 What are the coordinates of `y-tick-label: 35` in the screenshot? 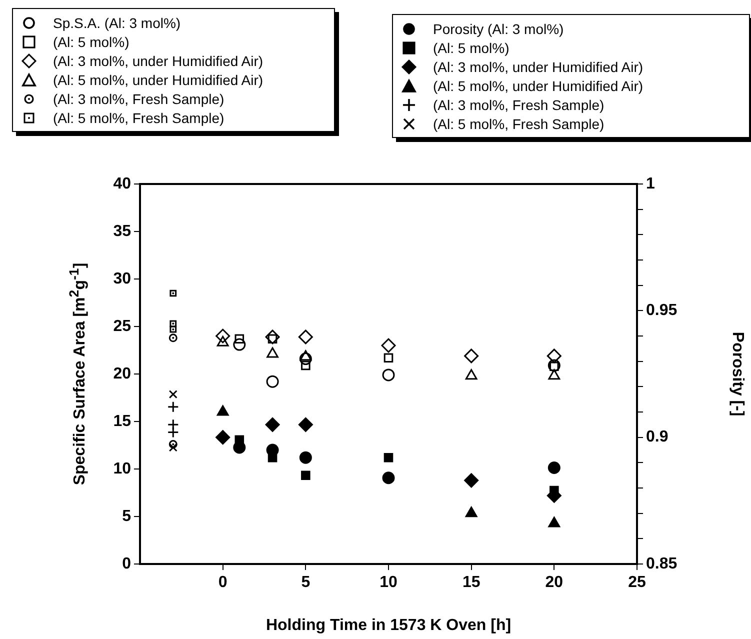 It's located at (122, 231).